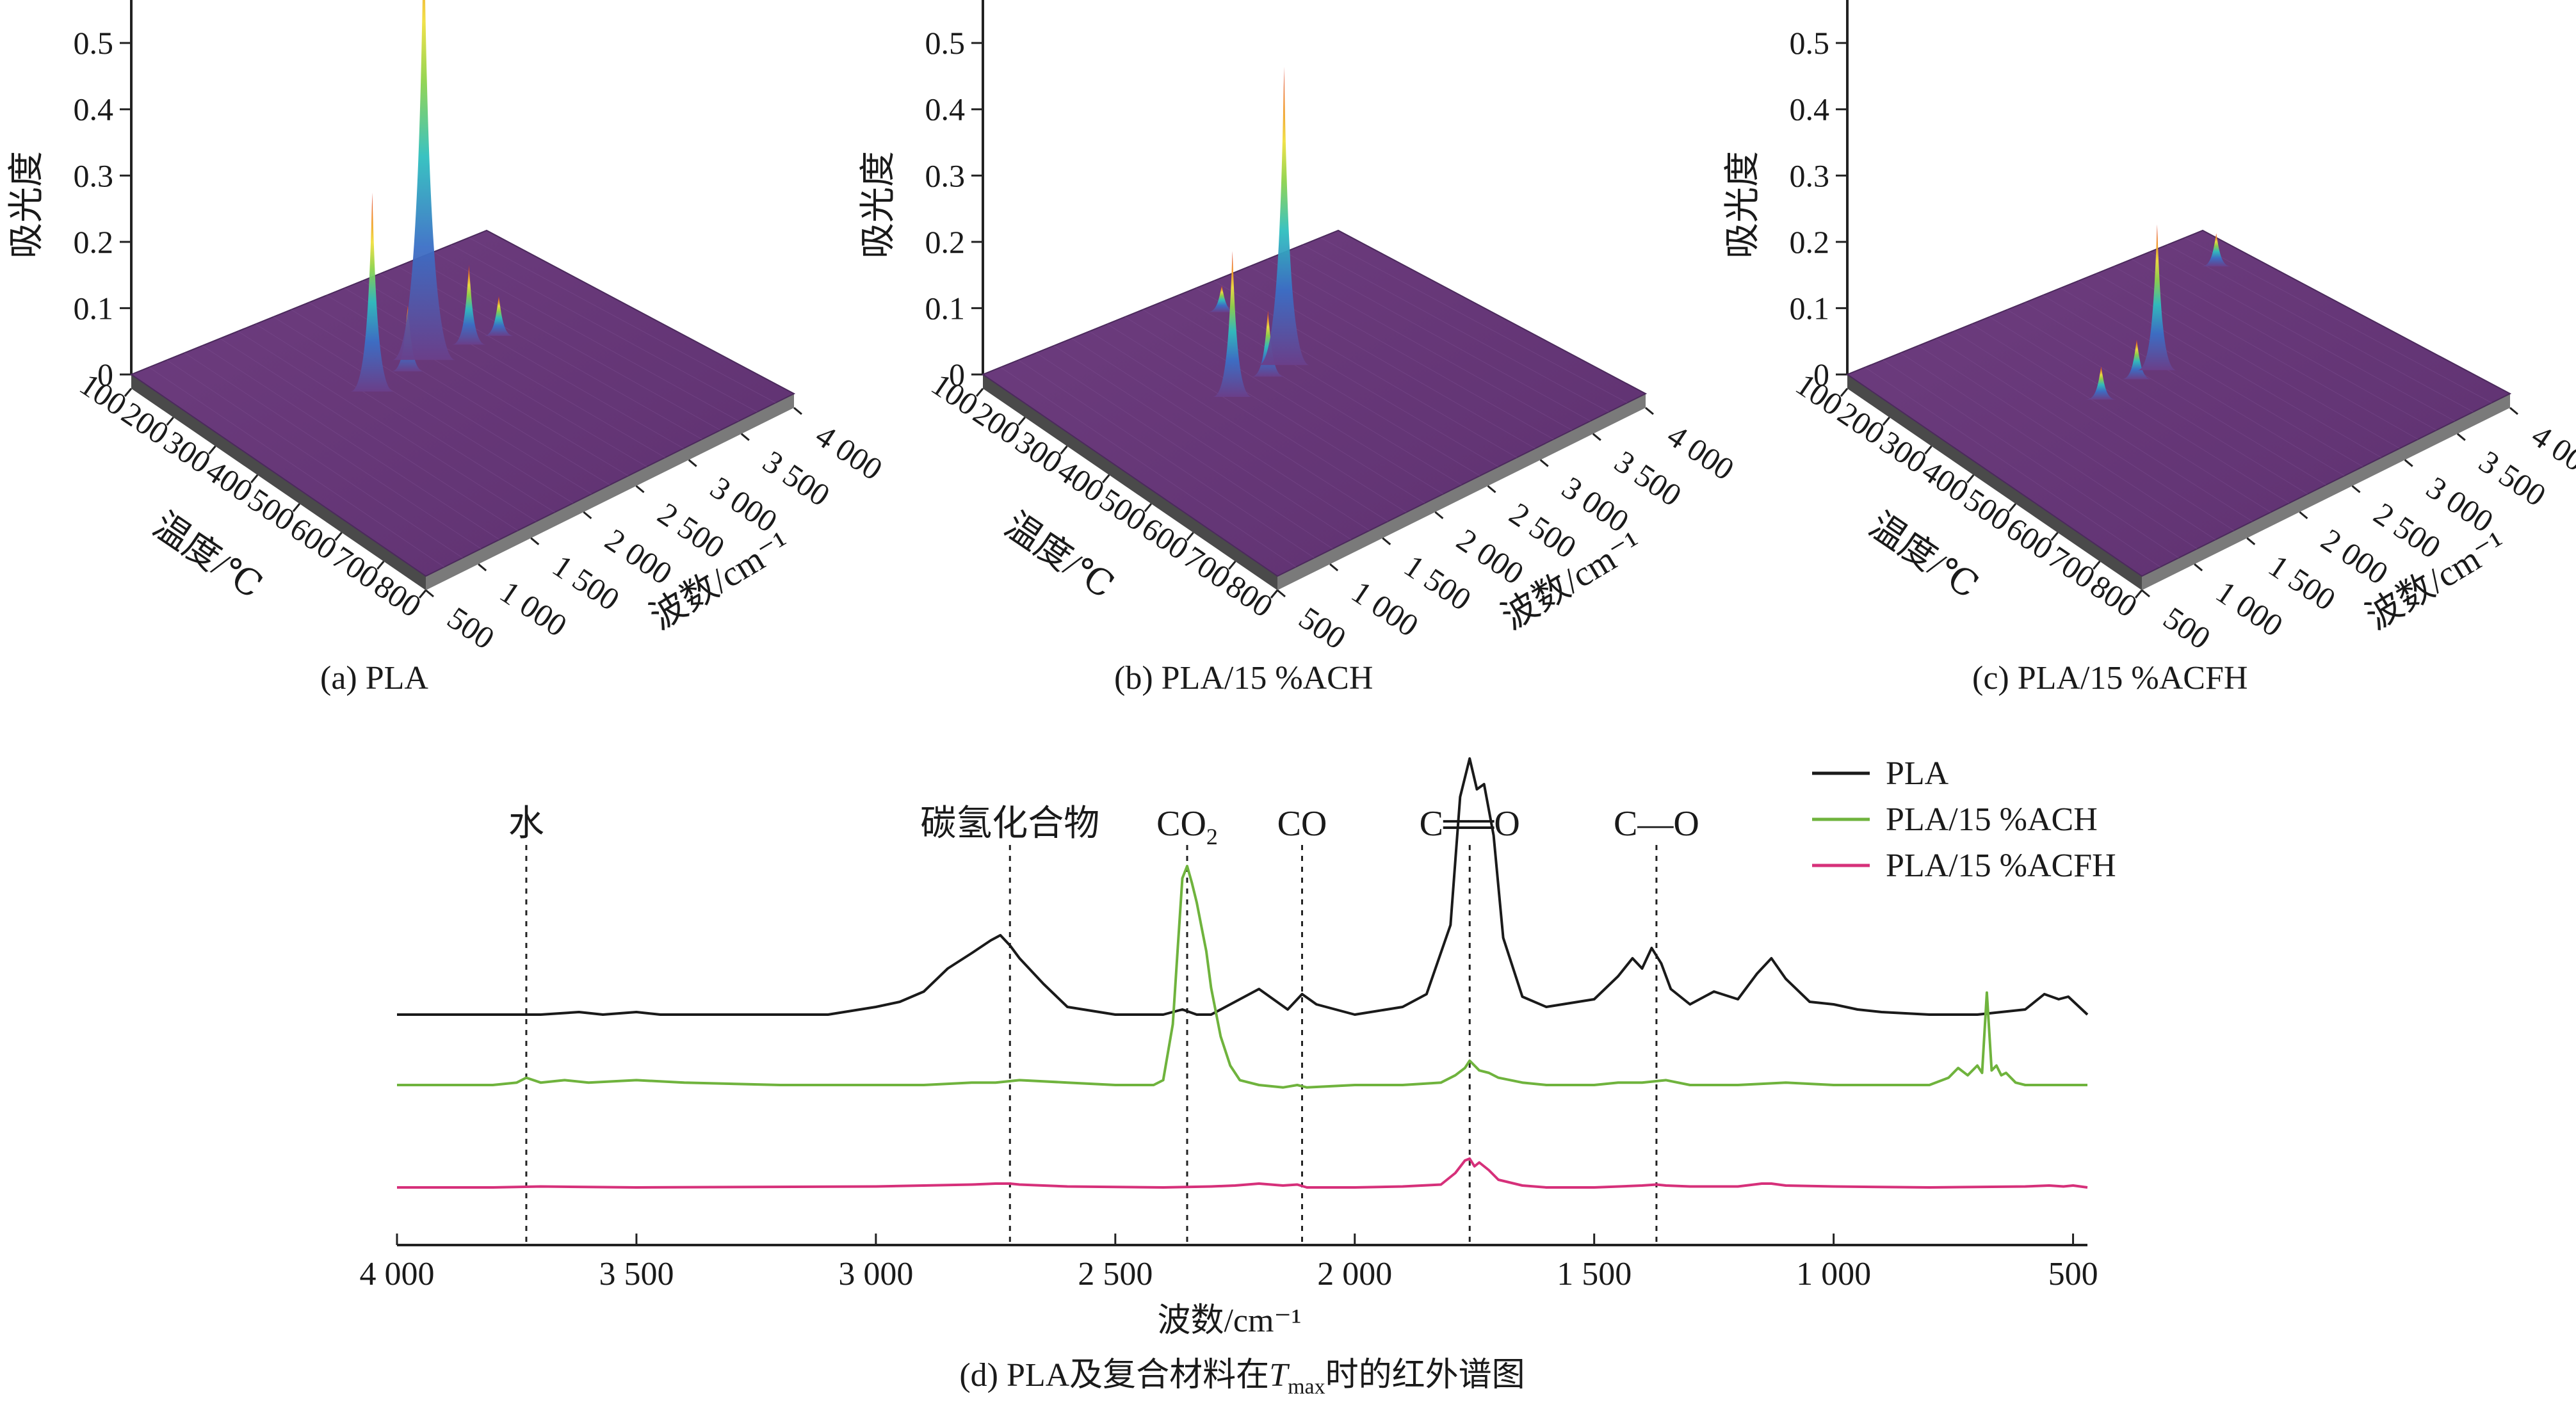 The width and height of the screenshot is (2576, 1407). I want to click on chart-title-prefix: (d) PLA及复合材料在, so click(1114, 1375).